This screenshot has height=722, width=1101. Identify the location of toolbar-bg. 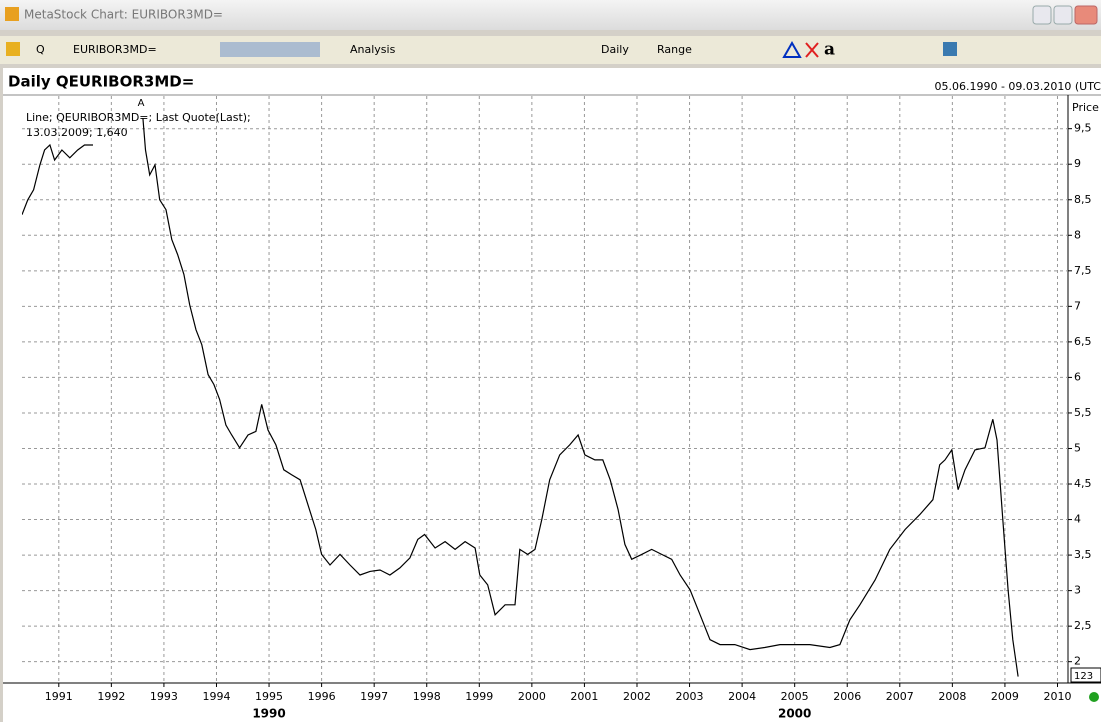
(550, 50).